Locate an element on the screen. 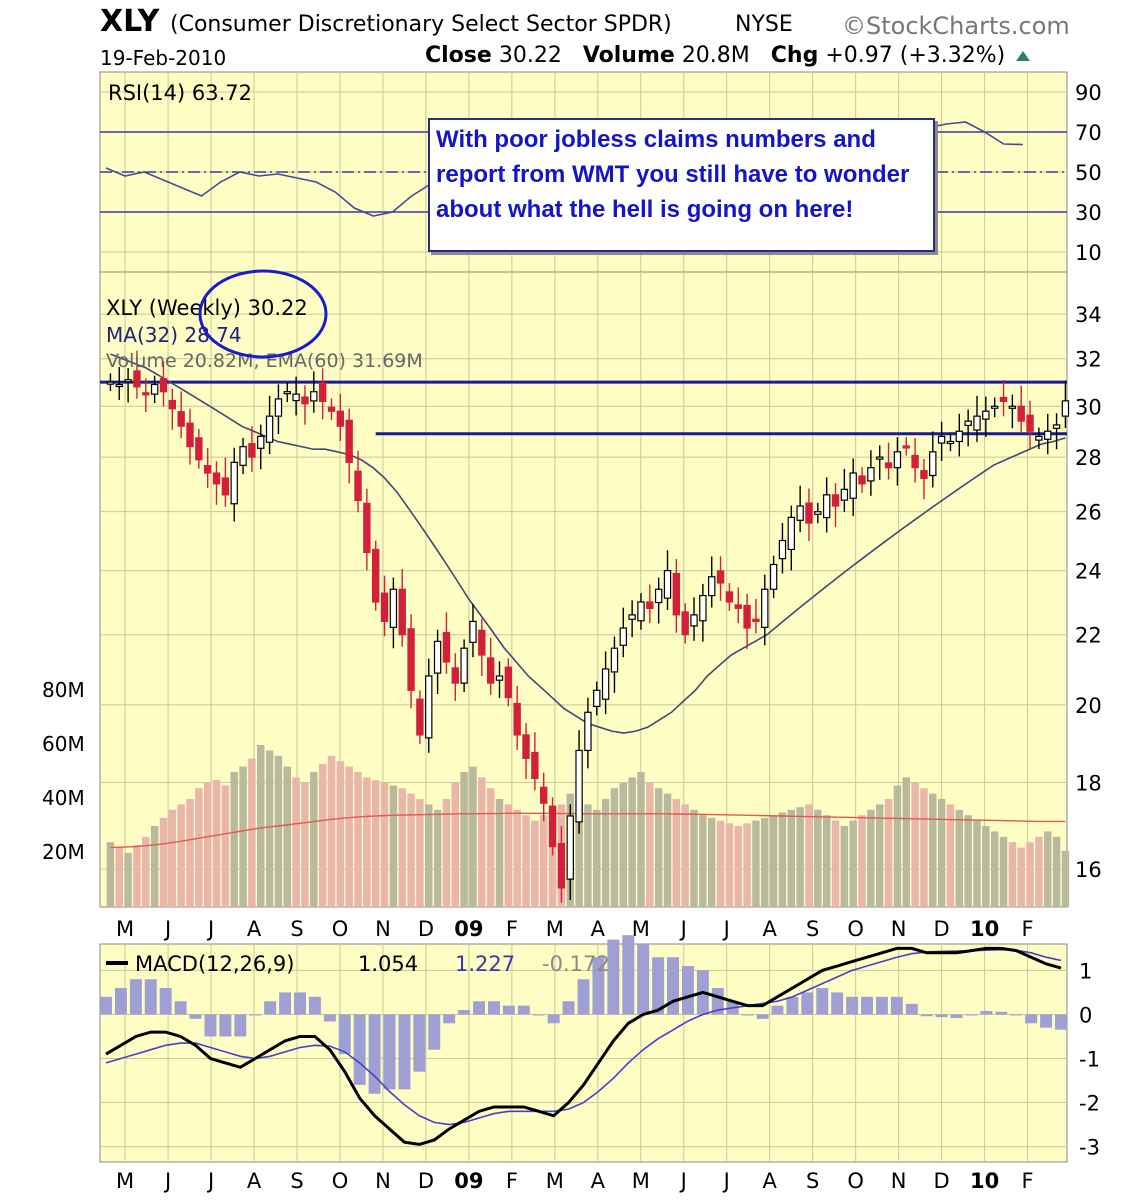 This screenshot has width=1148, height=1200. volume-value: 20.8M is located at coordinates (715, 55).